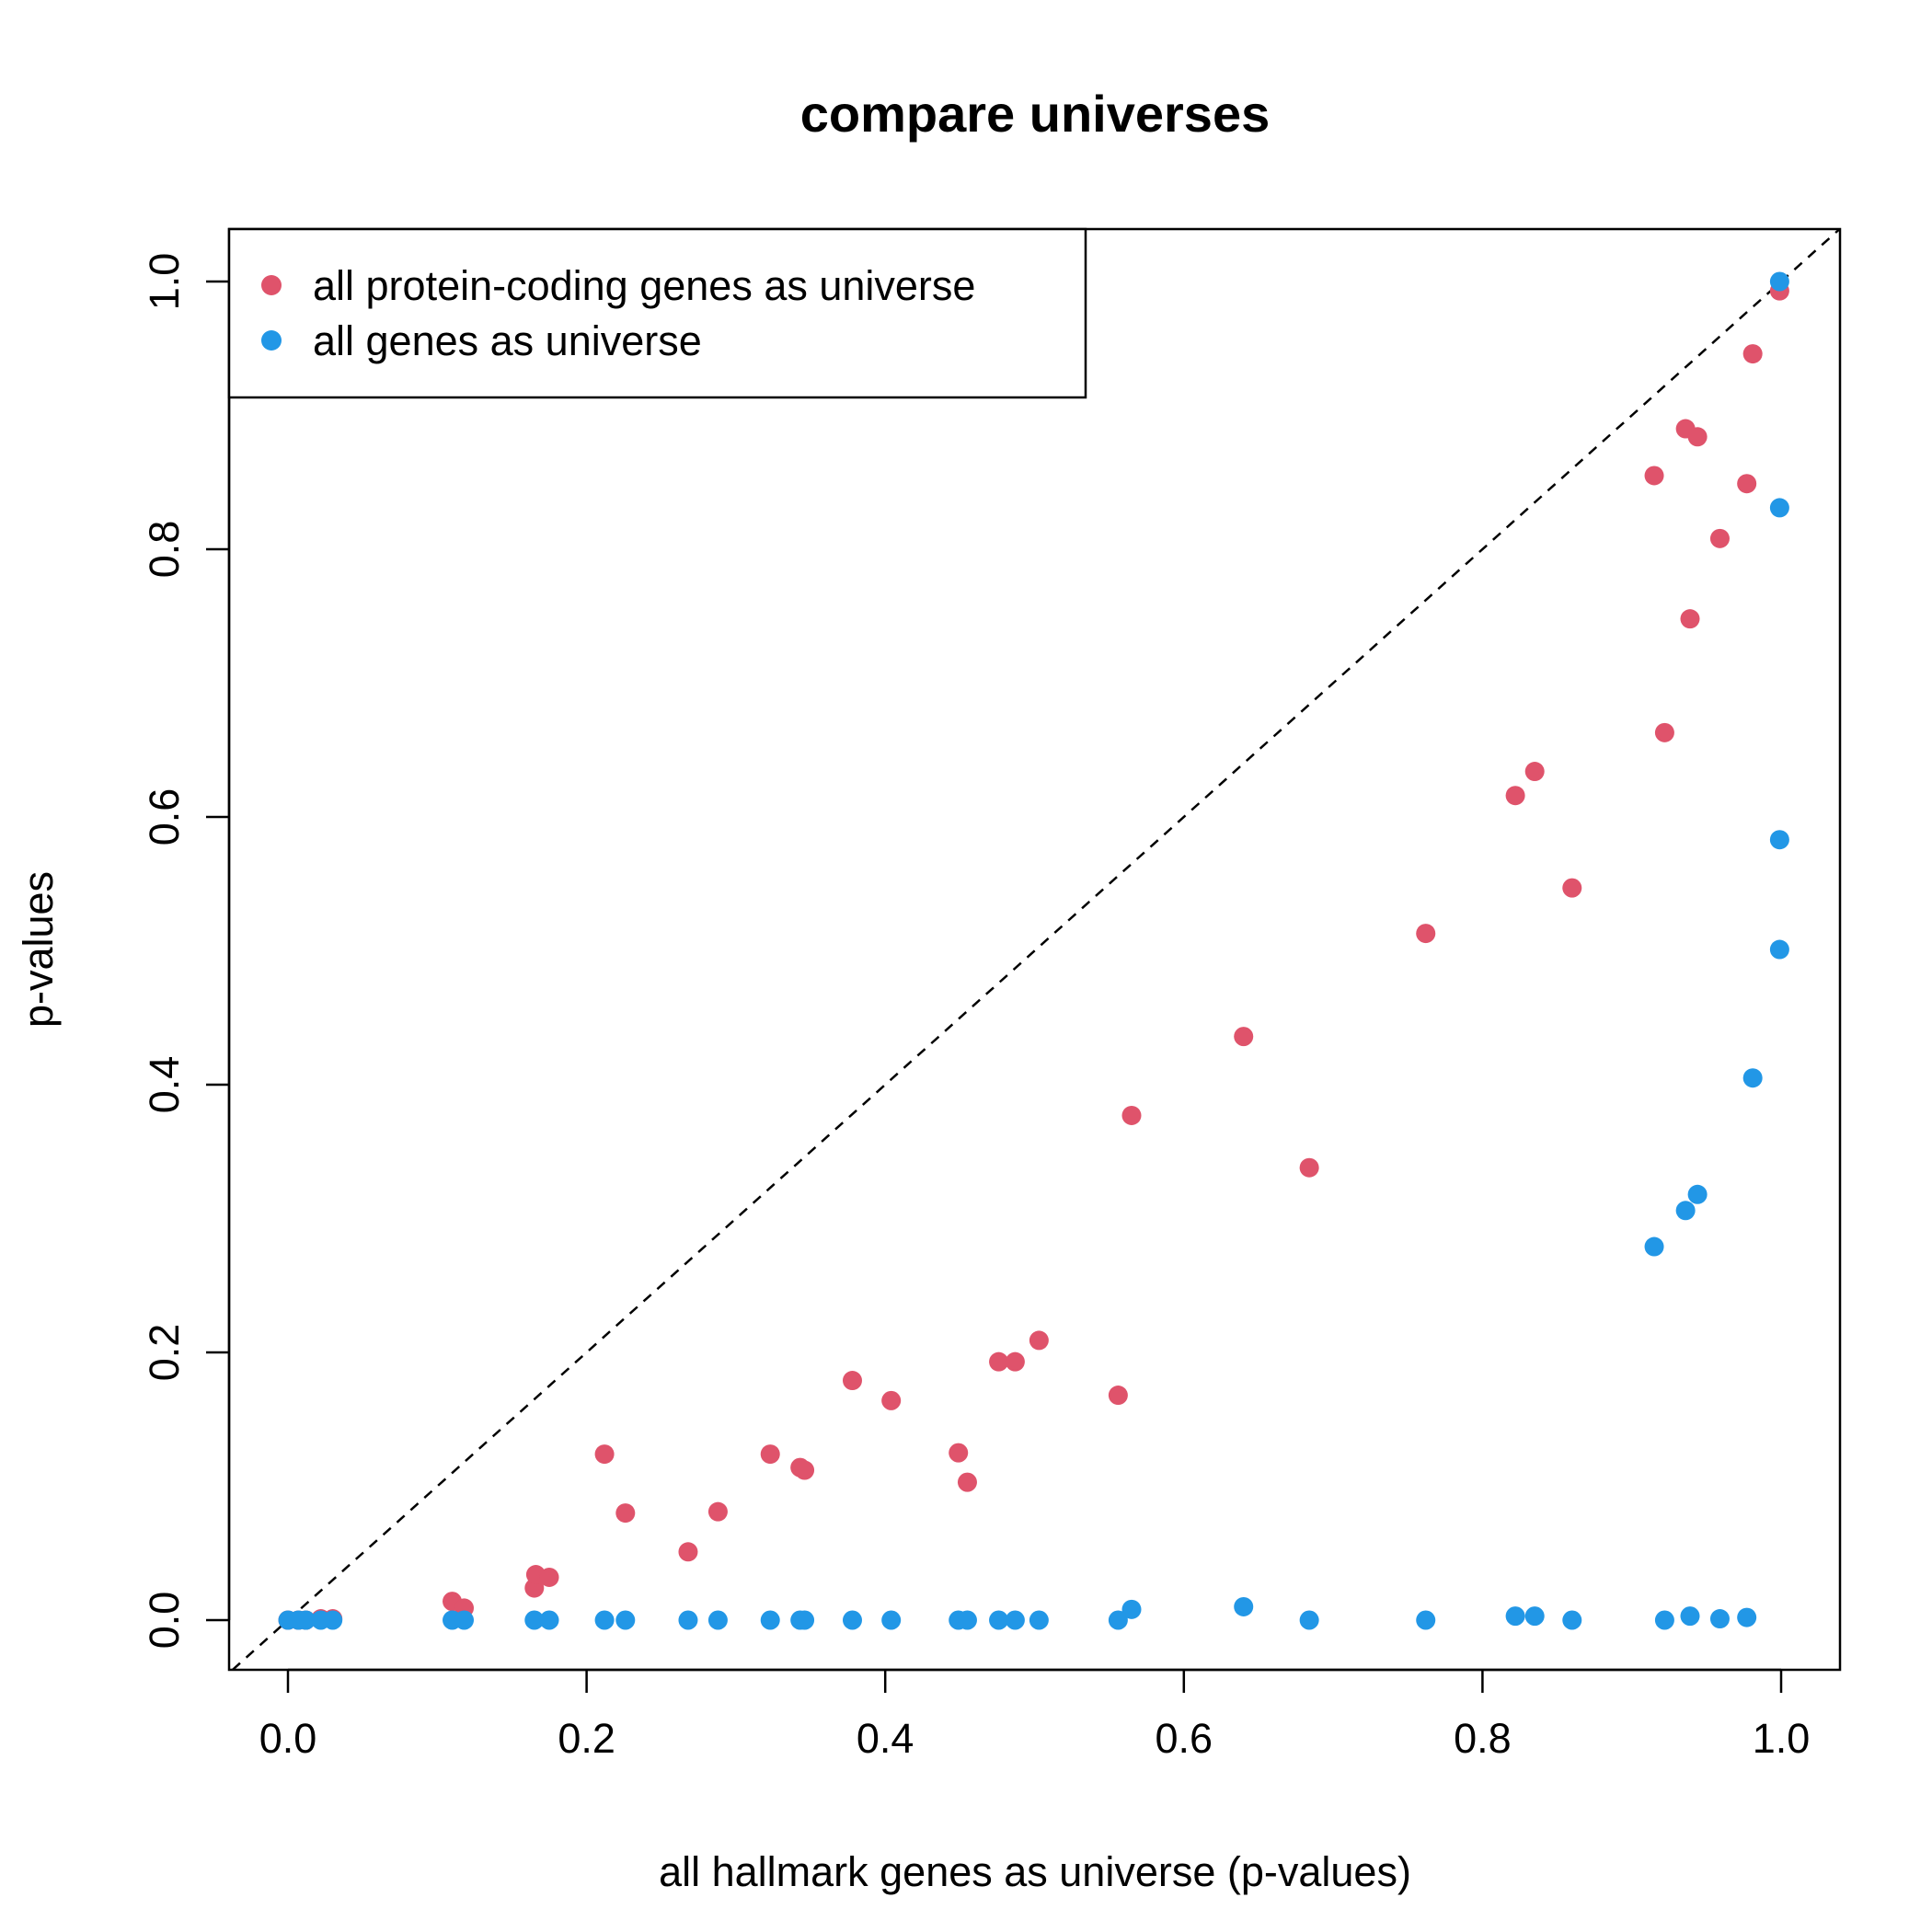 This screenshot has height=1932, width=1932. What do you see at coordinates (586, 1738) in the screenshot?
I see `x-tick-label: 0.2` at bounding box center [586, 1738].